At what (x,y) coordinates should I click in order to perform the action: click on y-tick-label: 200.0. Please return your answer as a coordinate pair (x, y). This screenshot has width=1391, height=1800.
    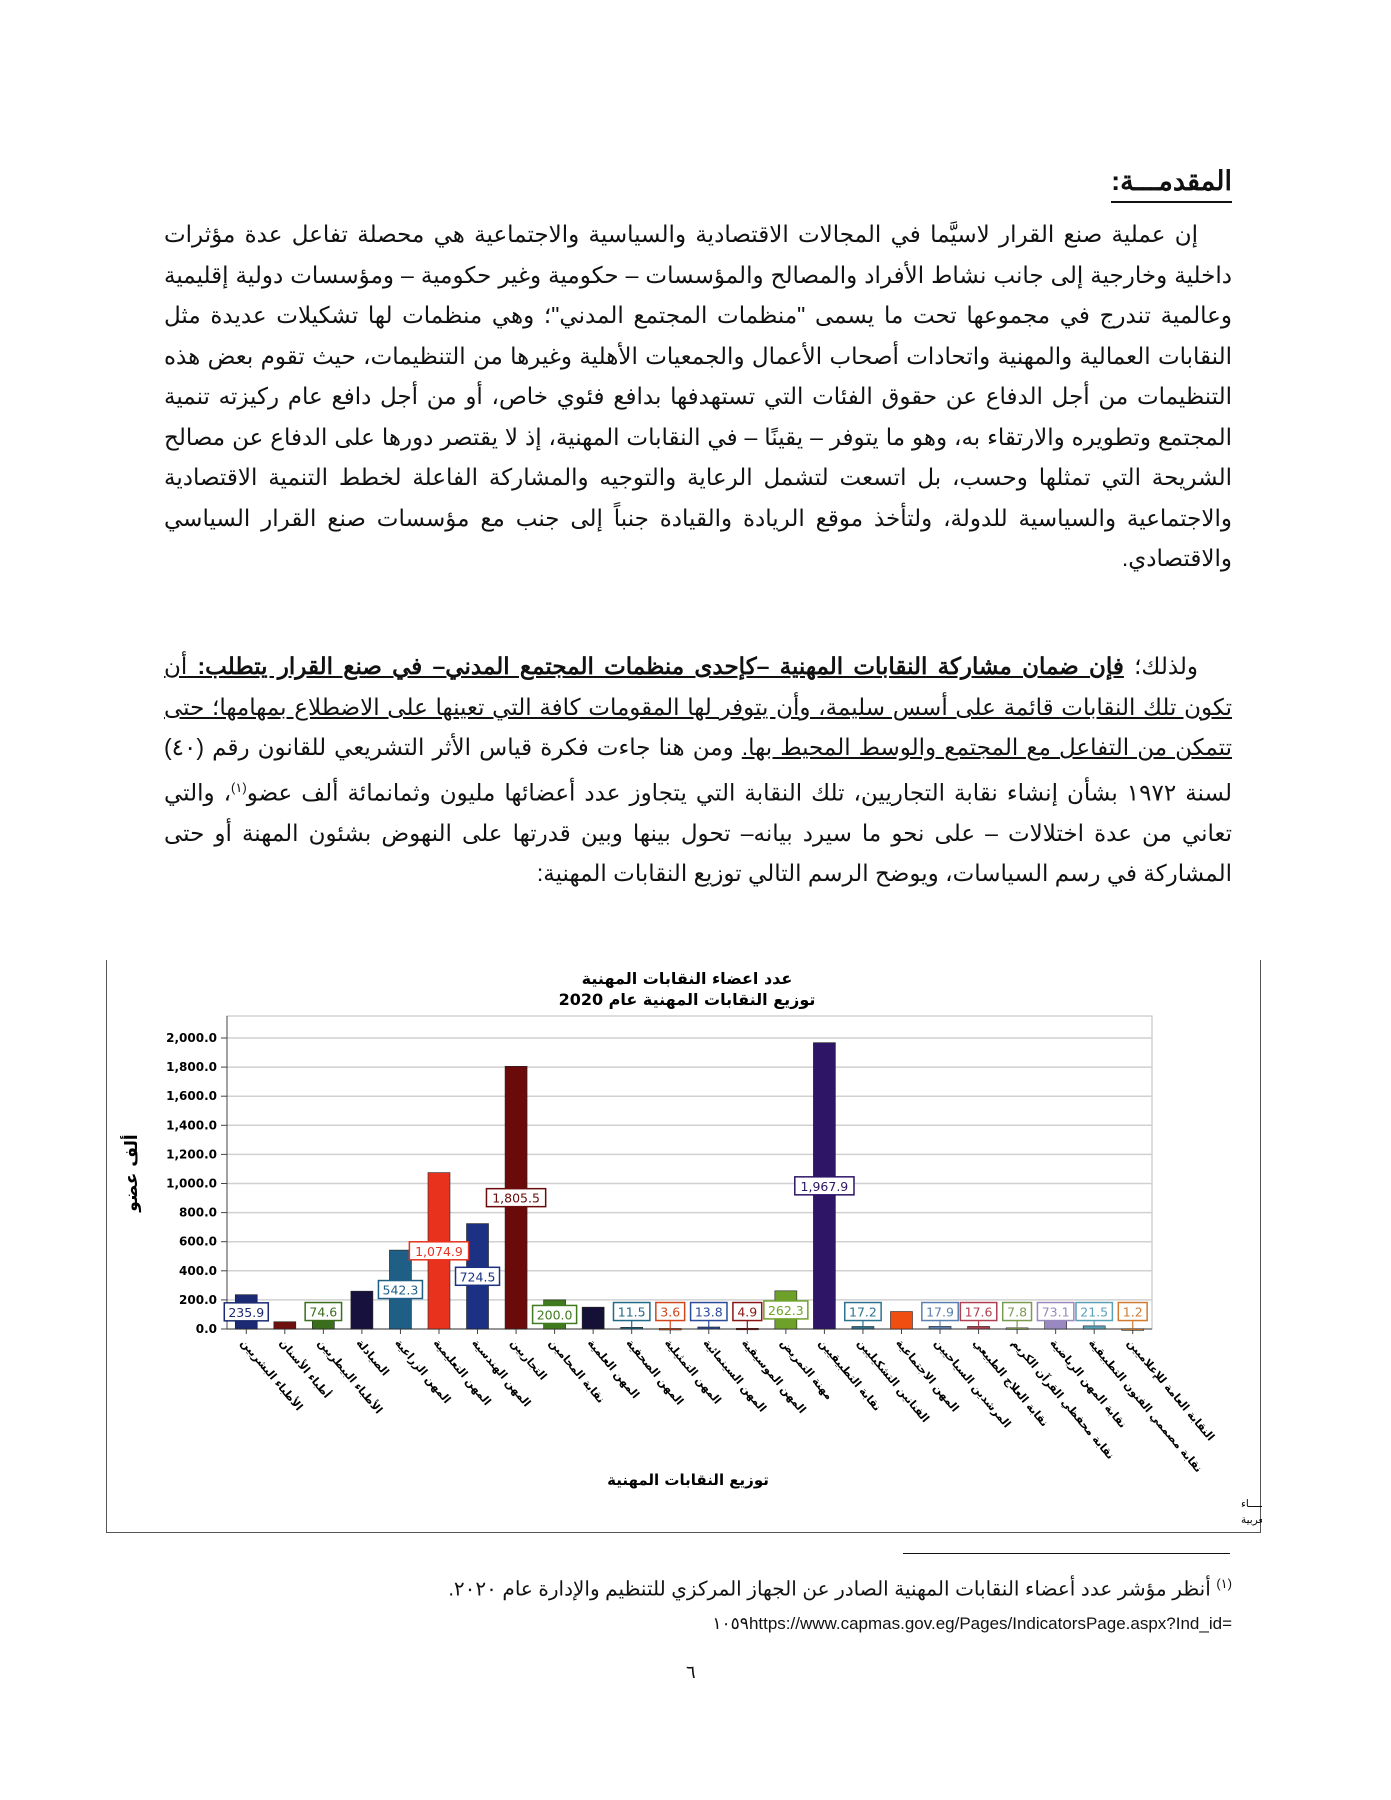
    Looking at the image, I should click on (198, 1300).